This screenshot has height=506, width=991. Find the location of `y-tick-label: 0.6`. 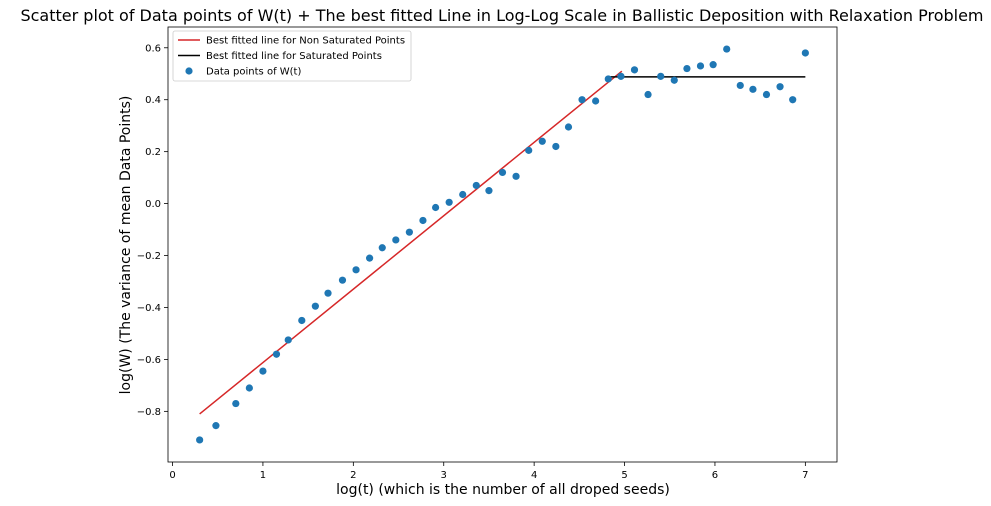

y-tick-label: 0.6 is located at coordinates (153, 48).